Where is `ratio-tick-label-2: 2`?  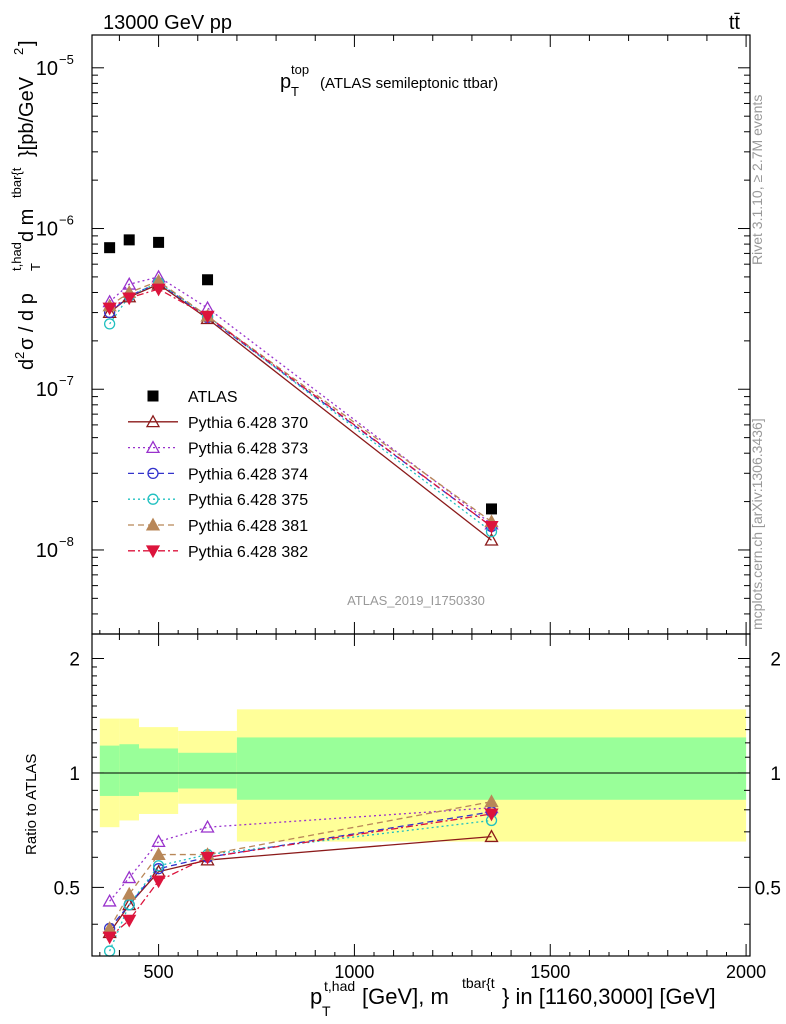
ratio-tick-label-2: 2 is located at coordinates (74, 660).